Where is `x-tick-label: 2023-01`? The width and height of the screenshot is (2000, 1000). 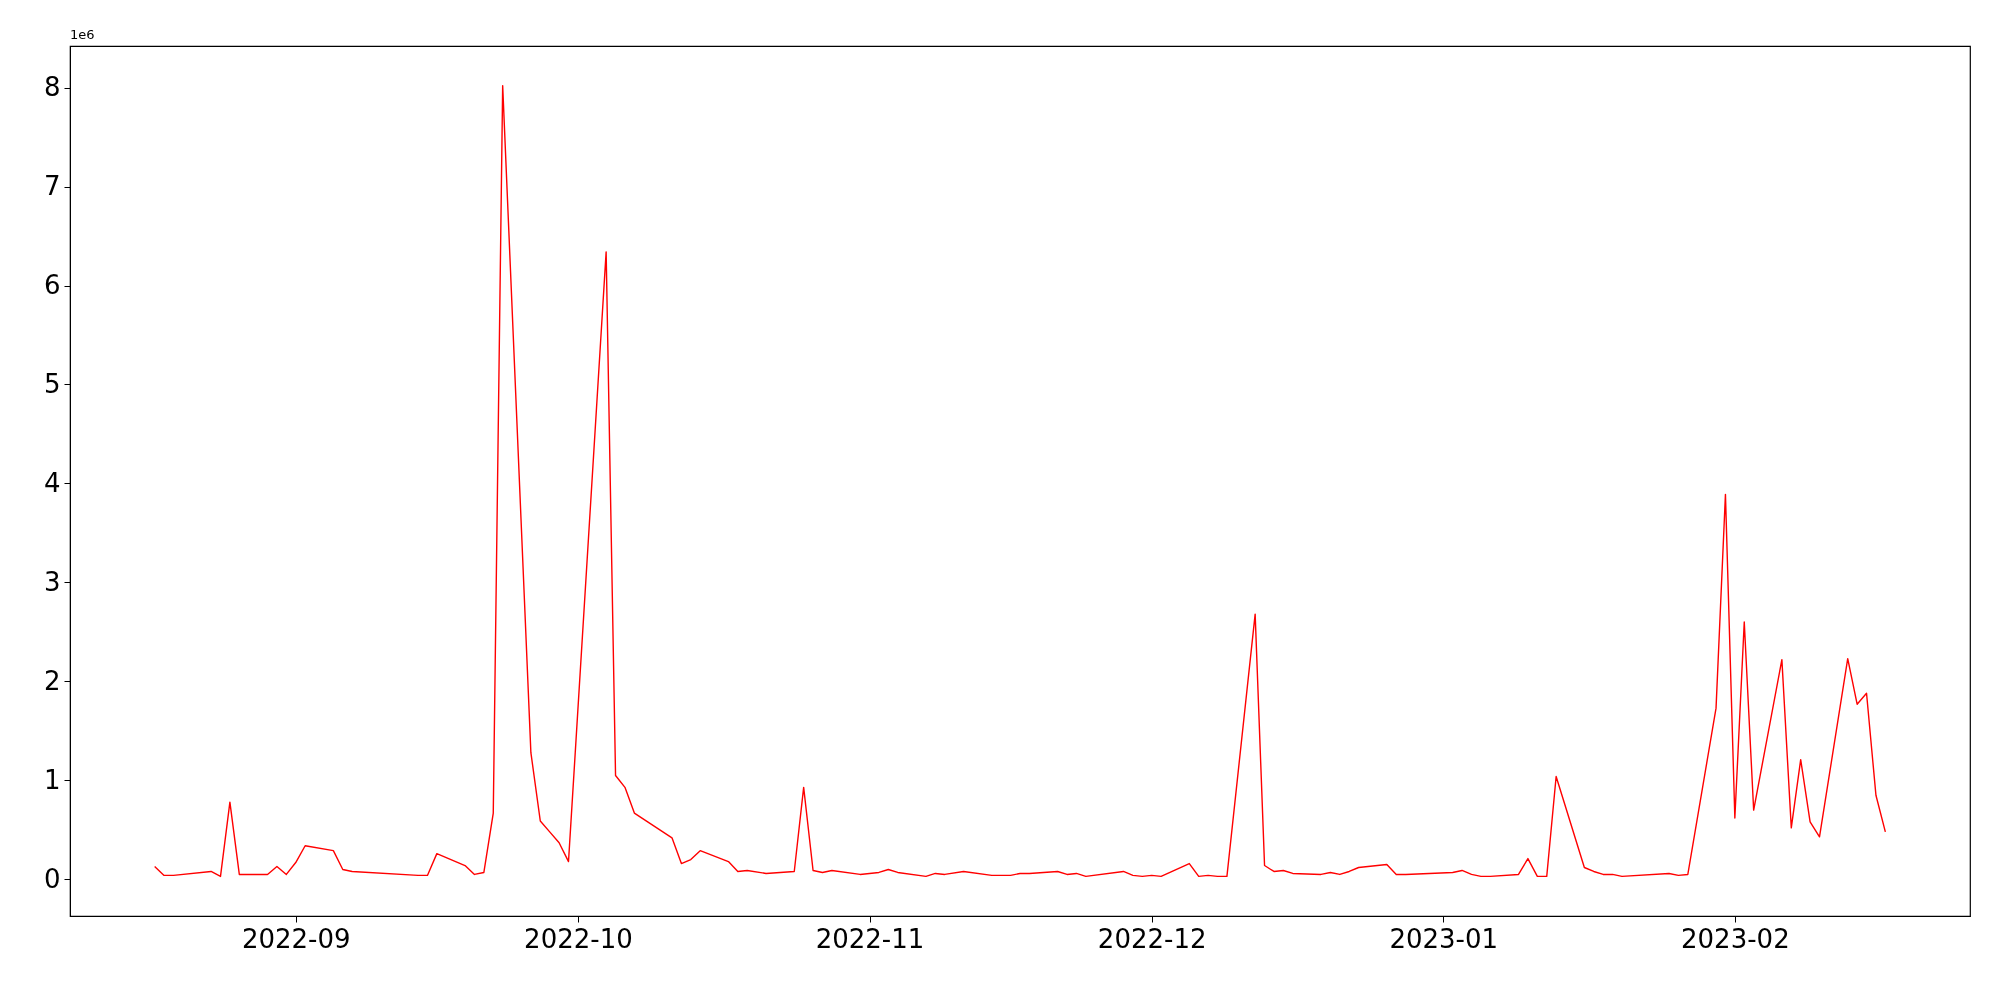
x-tick-label: 2023-01 is located at coordinates (1444, 938).